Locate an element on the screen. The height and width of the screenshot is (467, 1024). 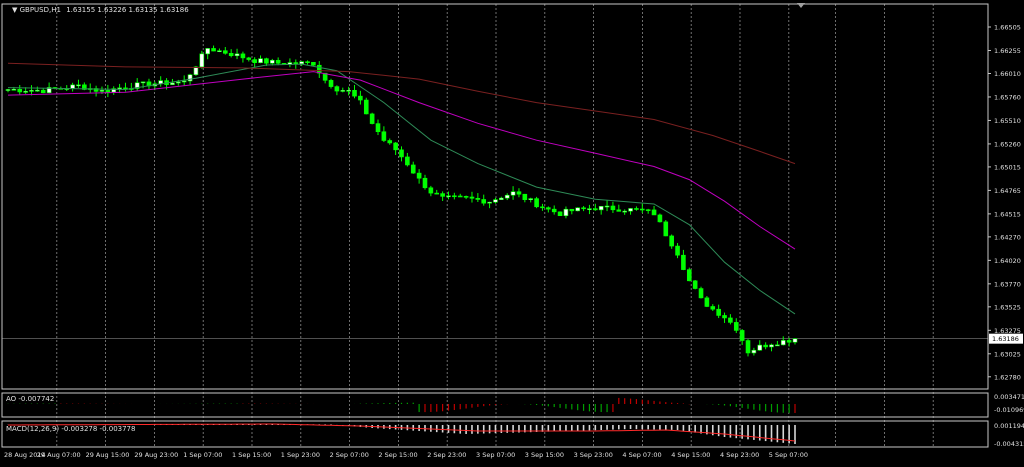
macd-tick-label: 0.001194 is located at coordinates (1009, 426).